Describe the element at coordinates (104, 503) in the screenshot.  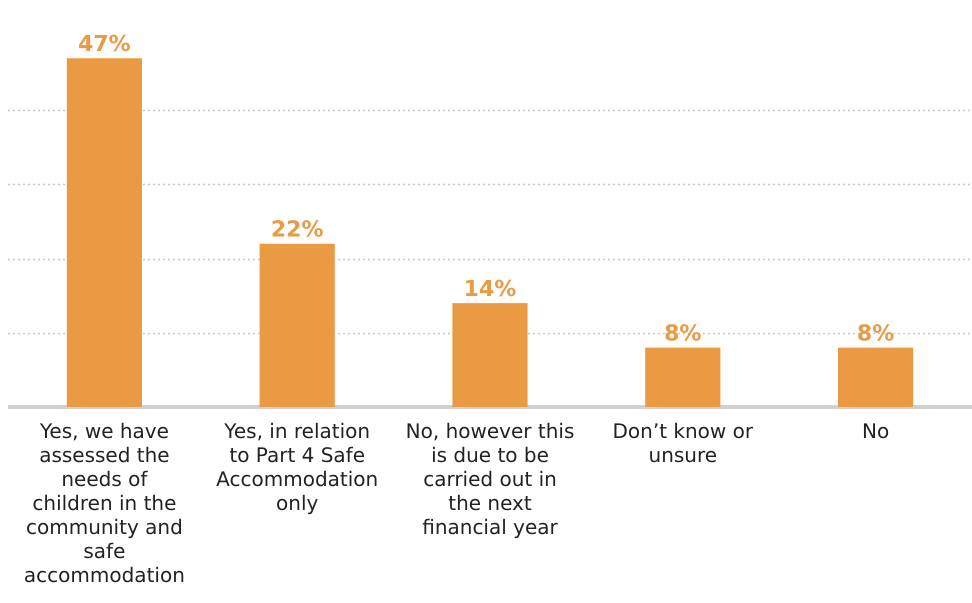
I see `x-tick-label: Yes, we have assessed the needs of children in the community and safe accommodation` at that location.